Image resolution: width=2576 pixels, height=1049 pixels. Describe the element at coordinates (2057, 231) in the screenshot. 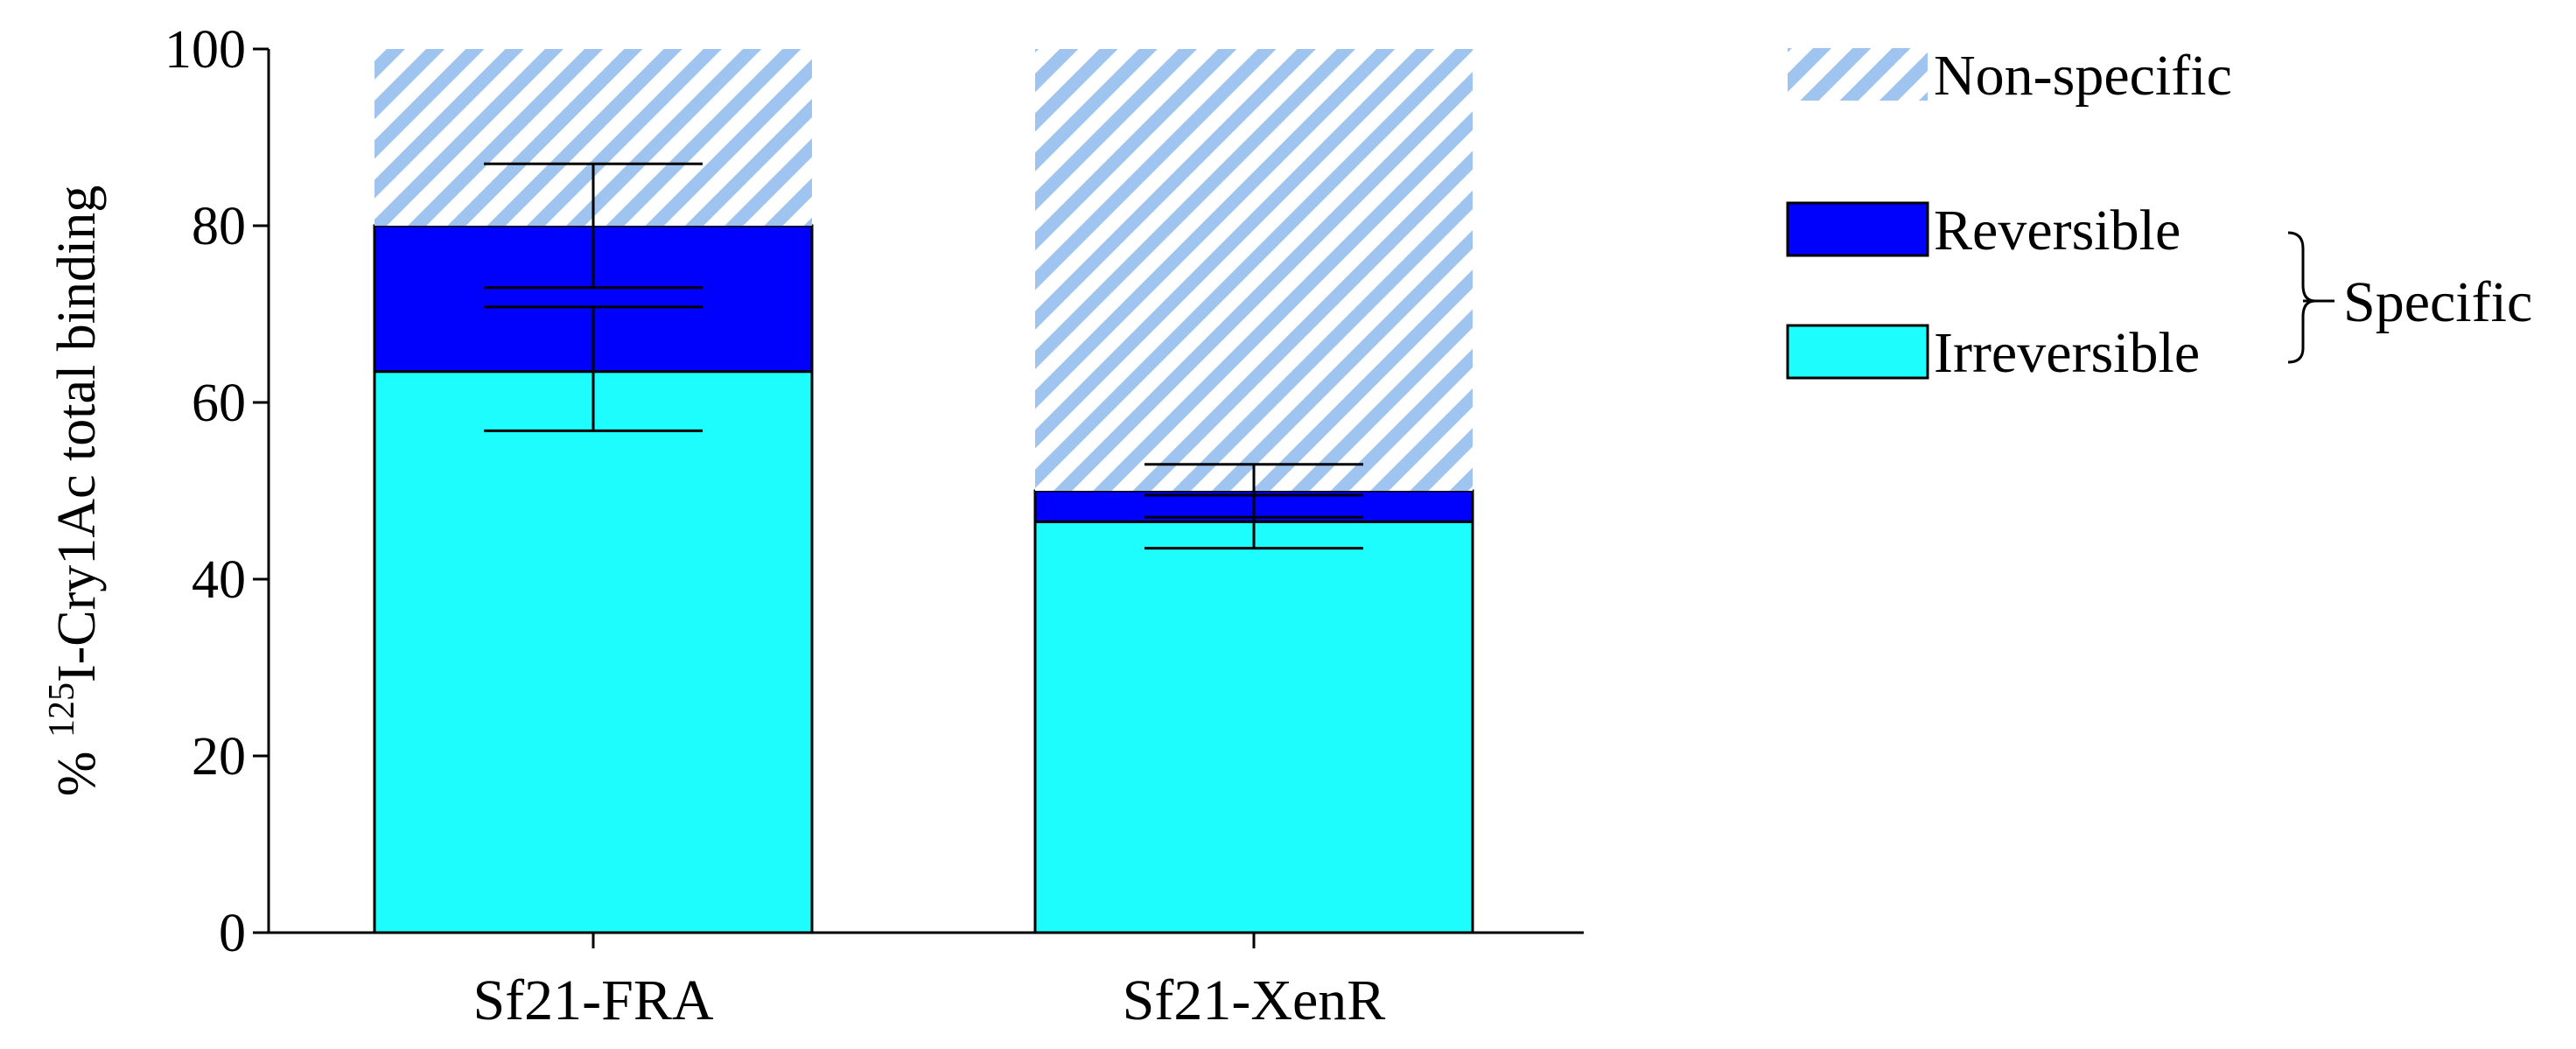

I see `legend-label-reversible: Reversible` at that location.